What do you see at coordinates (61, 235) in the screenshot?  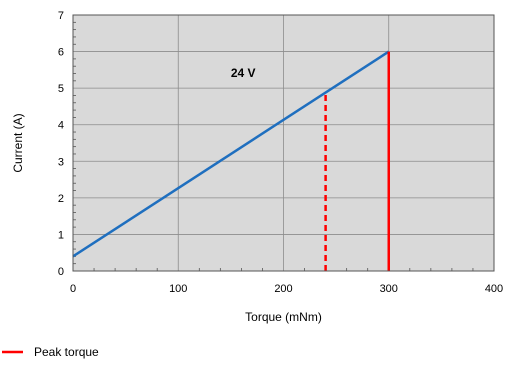 I see `y-tick-label-1: 1` at bounding box center [61, 235].